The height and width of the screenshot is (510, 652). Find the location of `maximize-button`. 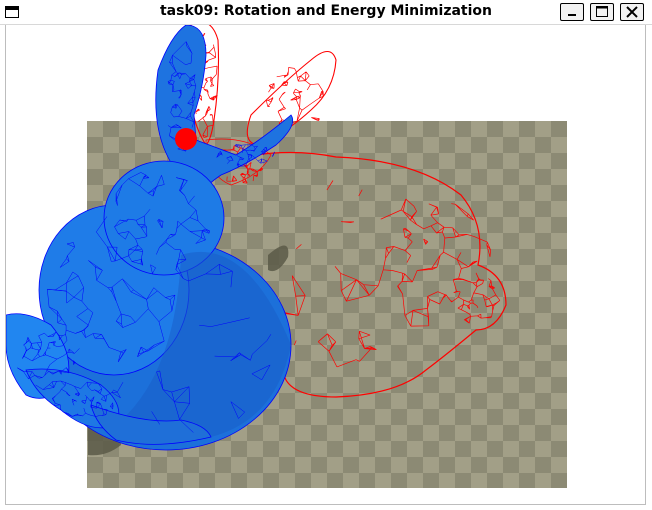

maximize-button is located at coordinates (602, 12).